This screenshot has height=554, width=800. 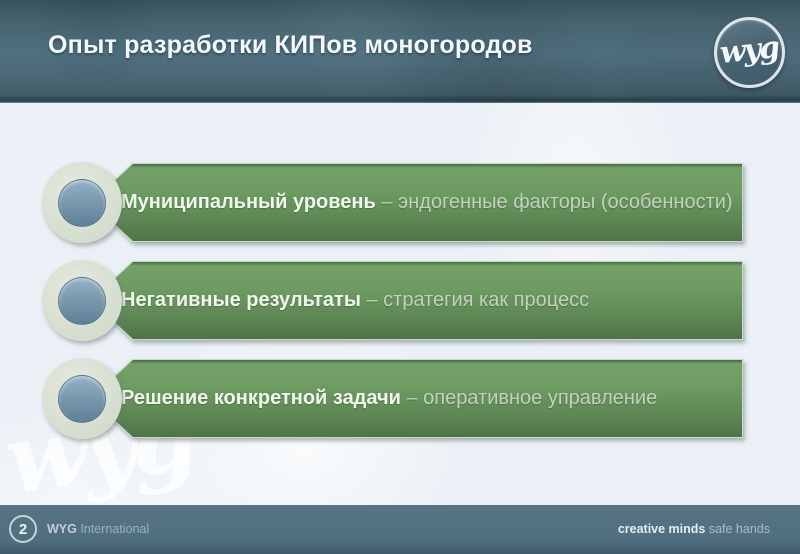 What do you see at coordinates (62, 529) in the screenshot?
I see `footer-brand-name: WYG` at bounding box center [62, 529].